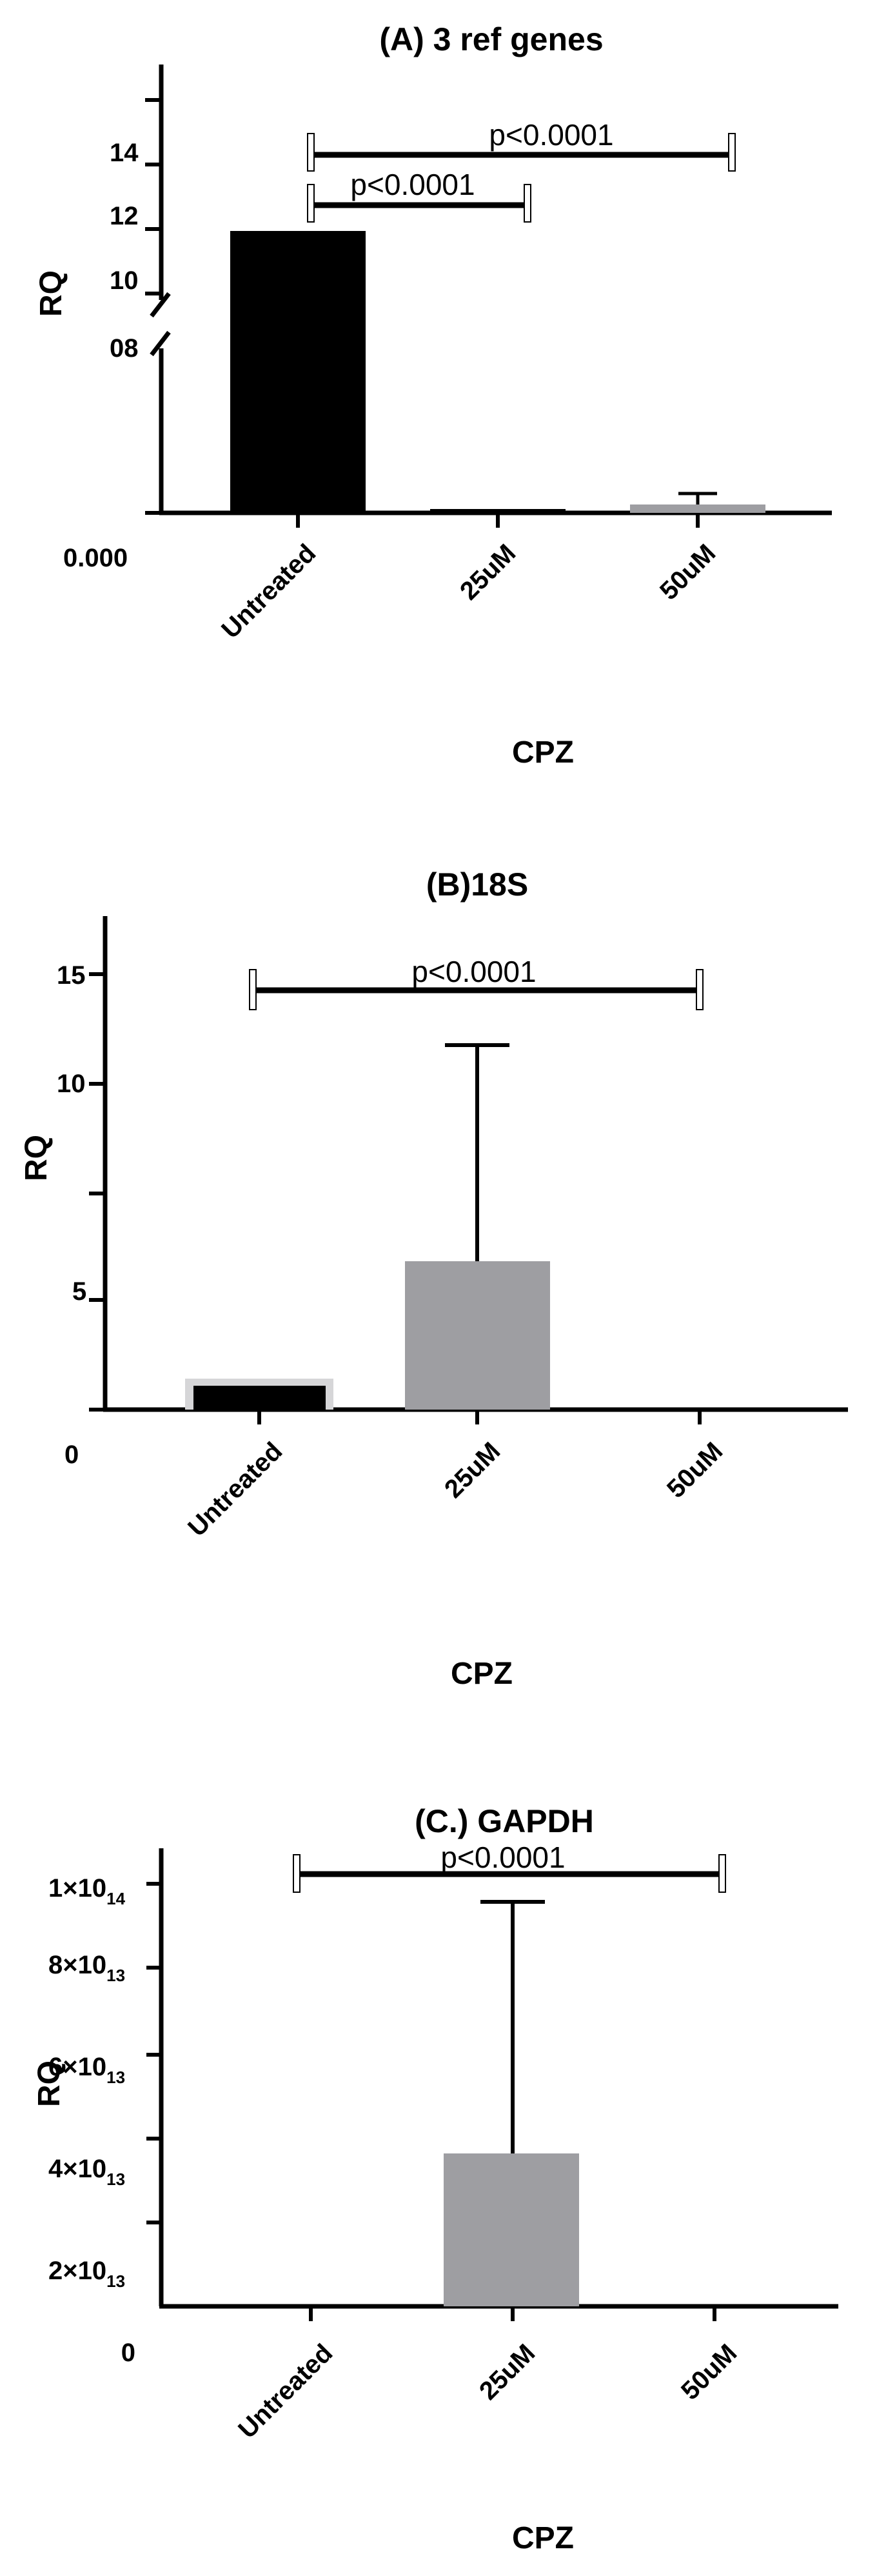 This screenshot has height=2576, width=877. I want to click on panel-c-ytick-label: 0, so click(128, 2353).